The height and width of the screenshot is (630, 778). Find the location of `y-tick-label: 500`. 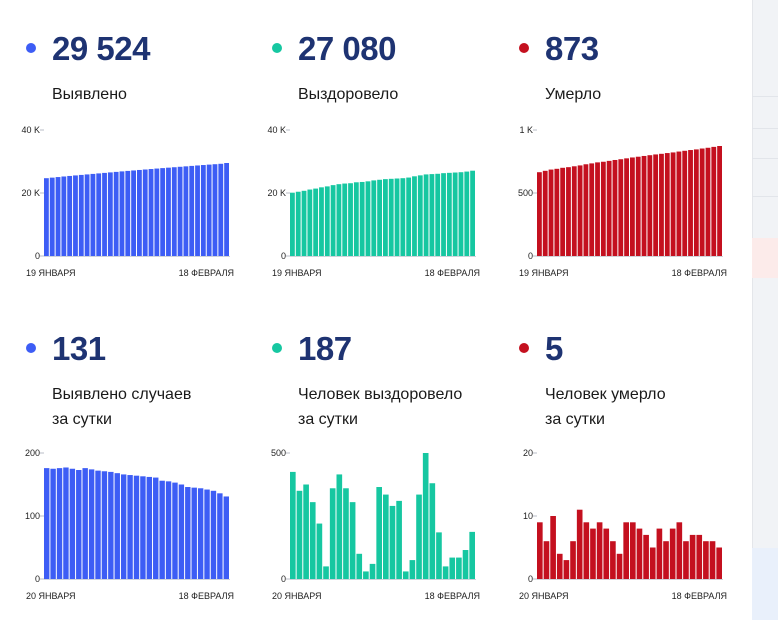

y-tick-label: 500 is located at coordinates (525, 193).